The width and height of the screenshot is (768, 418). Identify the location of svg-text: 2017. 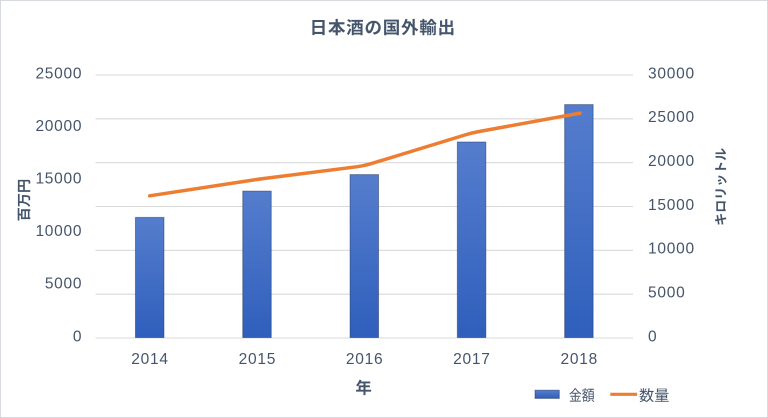
(471, 359).